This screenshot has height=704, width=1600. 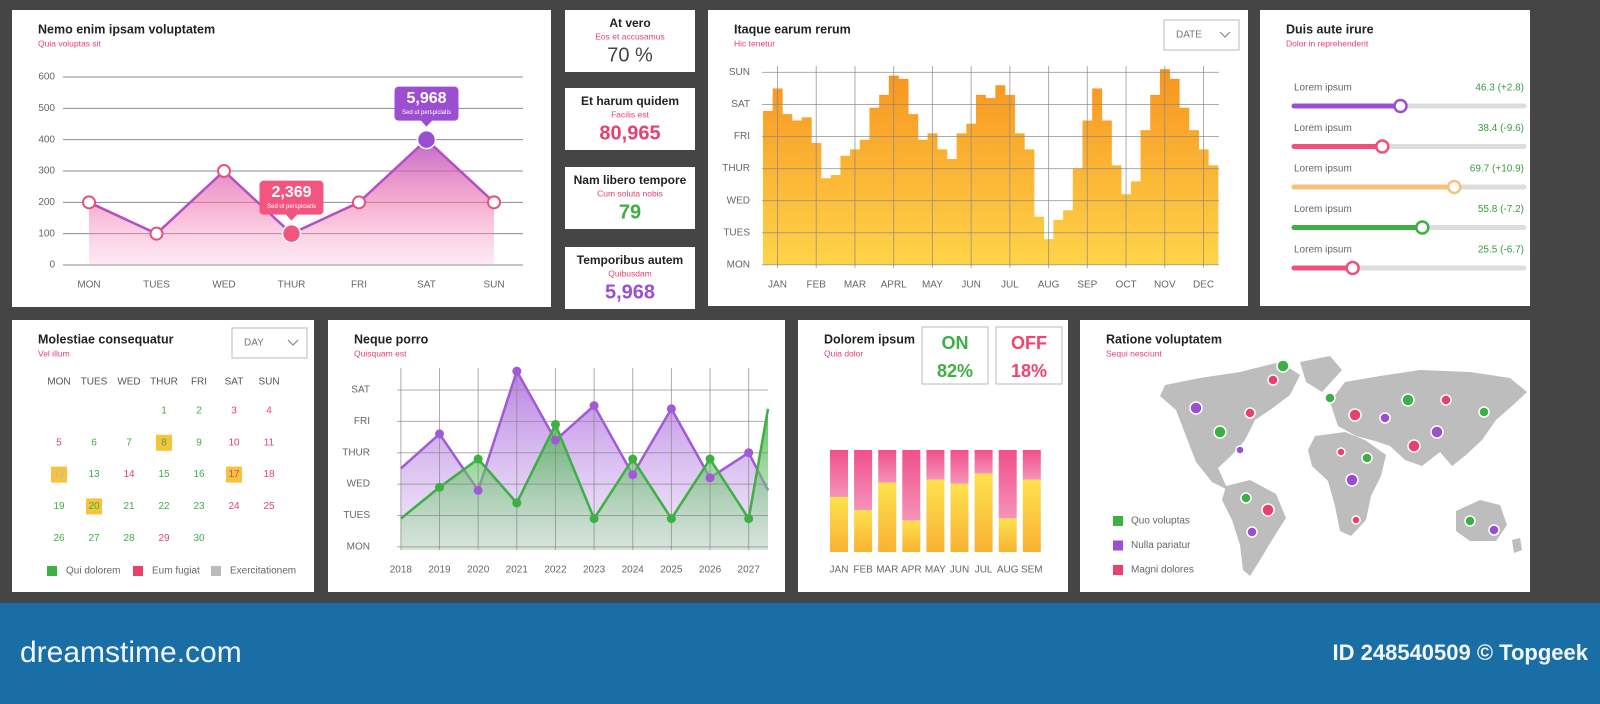 I want to click on x-tick-label: FEB, so click(x=816, y=285).